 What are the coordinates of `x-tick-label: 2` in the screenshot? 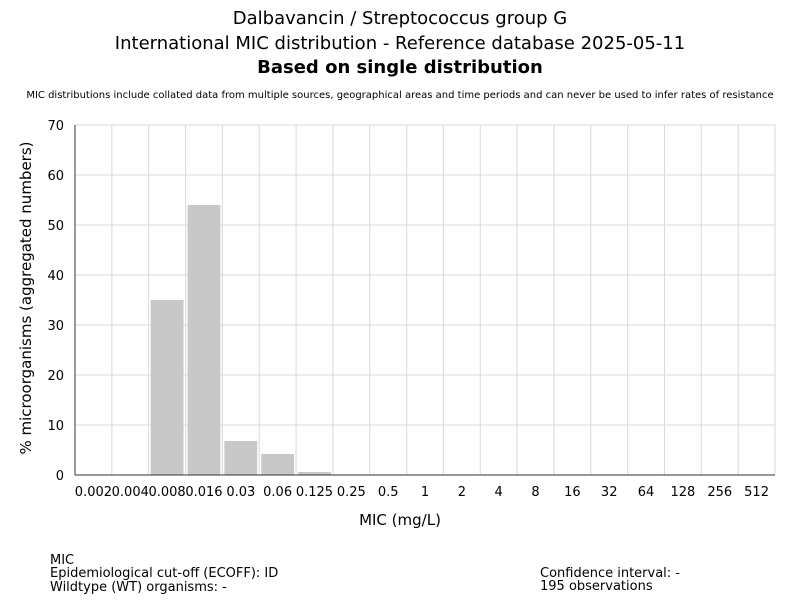 It's located at (462, 492).